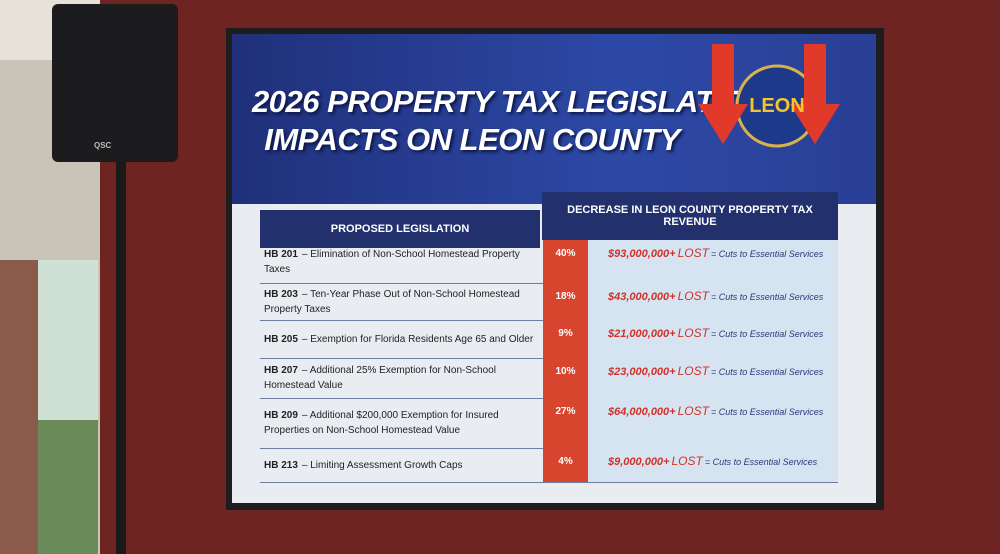 The width and height of the screenshot is (1000, 554). What do you see at coordinates (281, 294) in the screenshot?
I see `bill-number: HB 203` at bounding box center [281, 294].